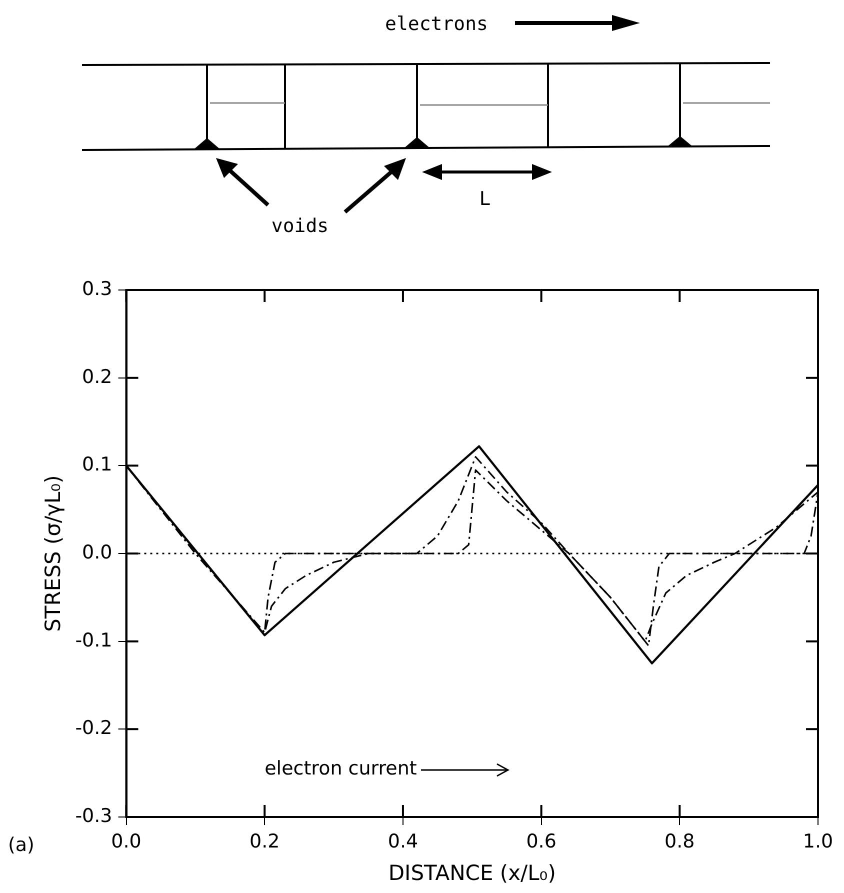  What do you see at coordinates (97, 552) in the screenshot?
I see `y-tick-label: 0.0` at bounding box center [97, 552].